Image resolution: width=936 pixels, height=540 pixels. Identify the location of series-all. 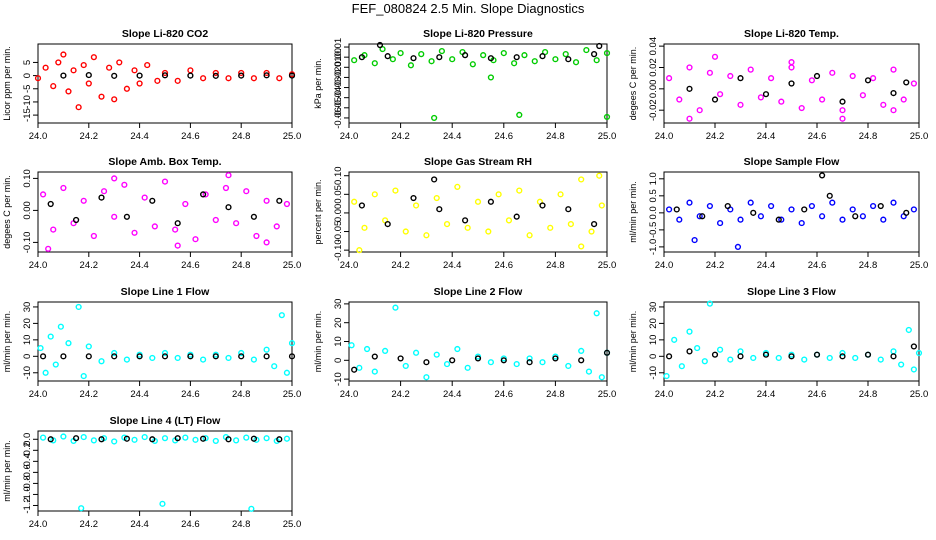
(165, 472).